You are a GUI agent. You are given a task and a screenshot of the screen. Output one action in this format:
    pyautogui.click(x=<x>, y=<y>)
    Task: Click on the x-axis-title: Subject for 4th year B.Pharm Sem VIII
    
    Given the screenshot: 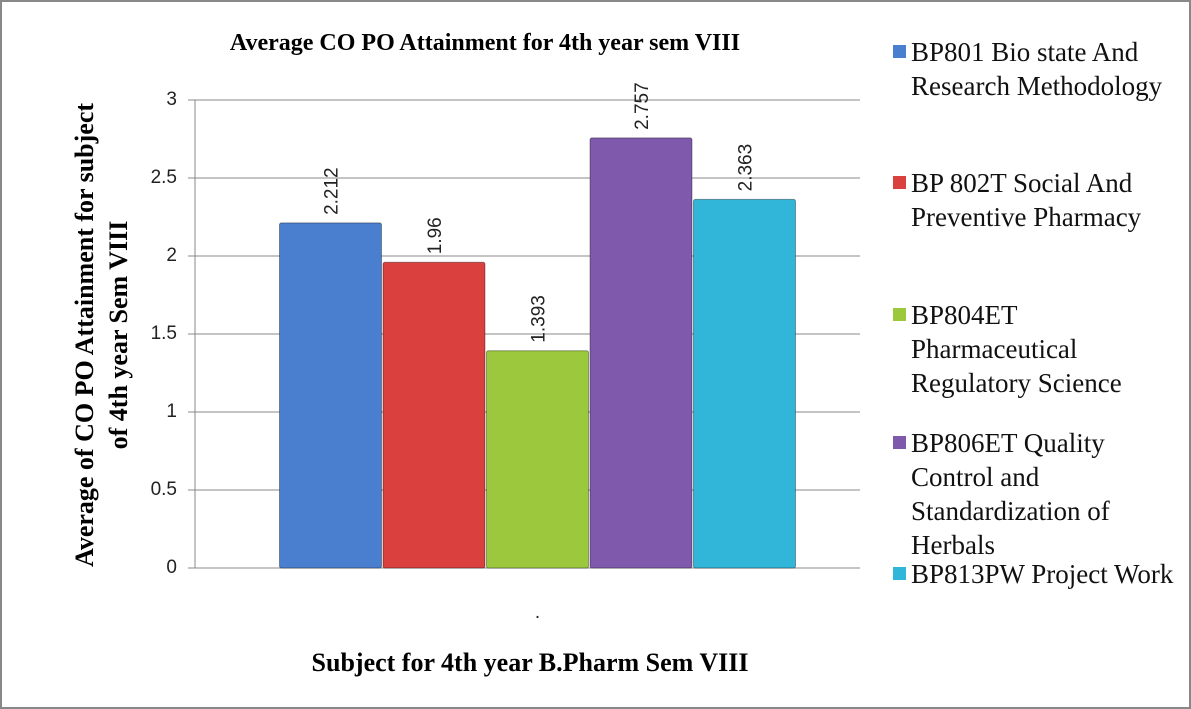 What is the action you would take?
    pyautogui.click(x=530, y=662)
    